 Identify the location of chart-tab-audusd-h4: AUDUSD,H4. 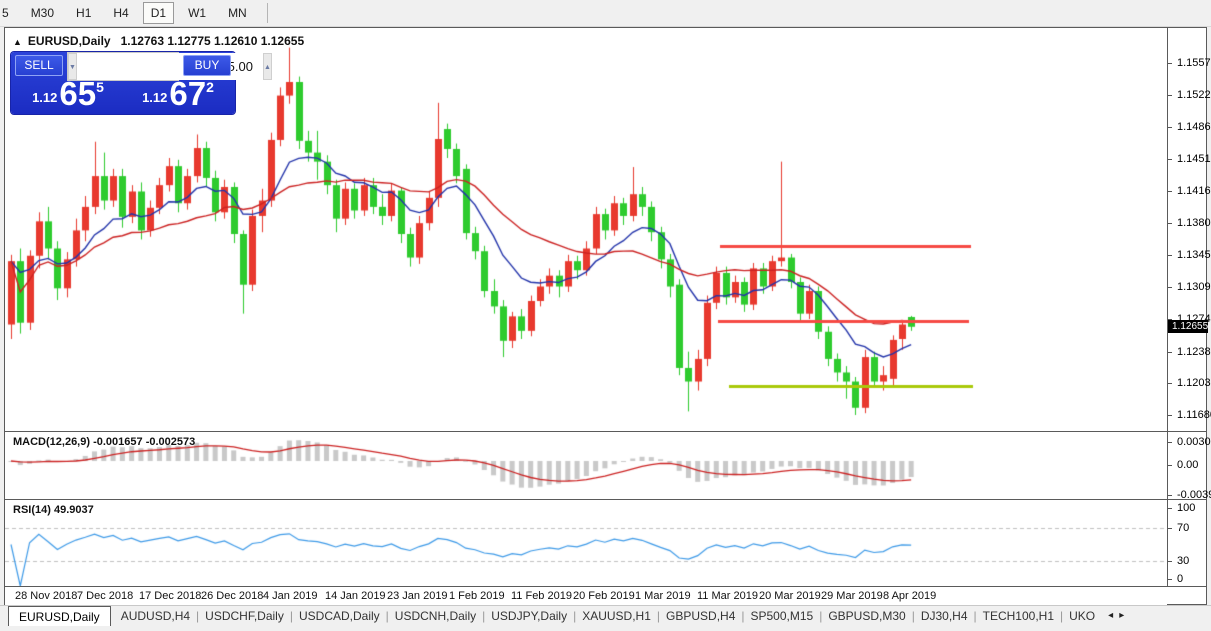
(155, 616).